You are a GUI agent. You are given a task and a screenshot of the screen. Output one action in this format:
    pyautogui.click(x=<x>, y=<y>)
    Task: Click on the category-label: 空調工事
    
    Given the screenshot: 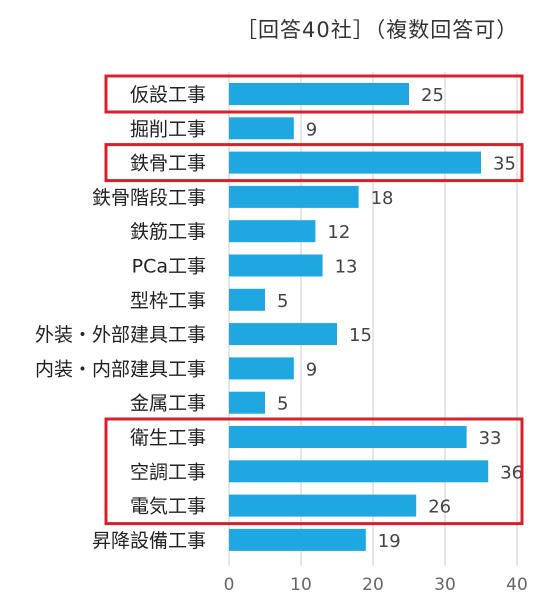 What is the action you would take?
    pyautogui.click(x=168, y=472)
    